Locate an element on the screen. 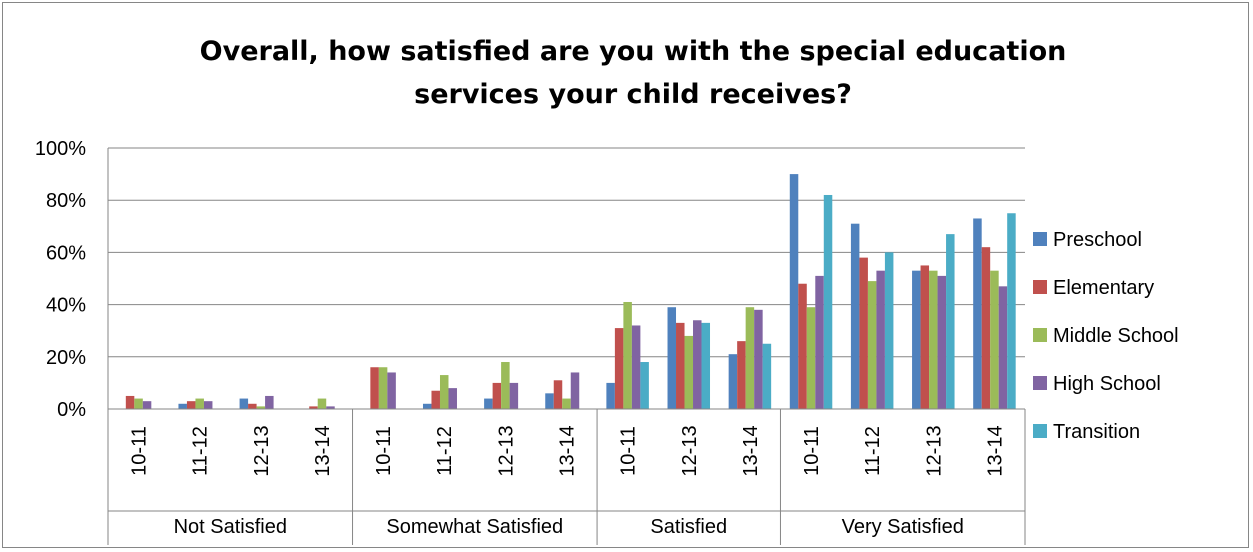 The height and width of the screenshot is (552, 1253). legend-label-preschool: Preschool is located at coordinates (1097, 240).